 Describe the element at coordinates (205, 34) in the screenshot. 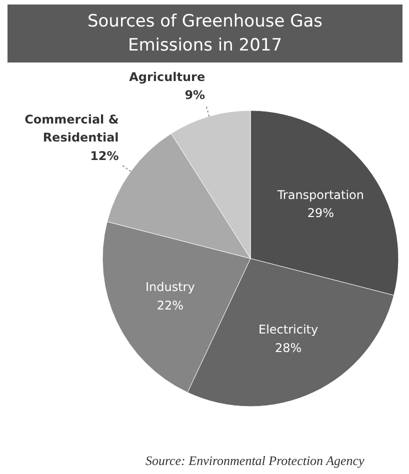

I see `chart-title: Sources of Greenhouse Gas Emissions in 2017` at that location.